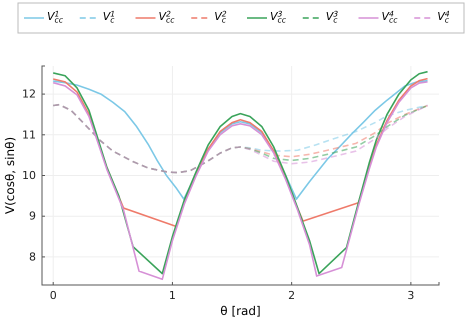 Image resolution: width=467 pixels, height=319 pixels. Describe the element at coordinates (292, 295) in the screenshot. I see `x-tick-label: 2` at that location.